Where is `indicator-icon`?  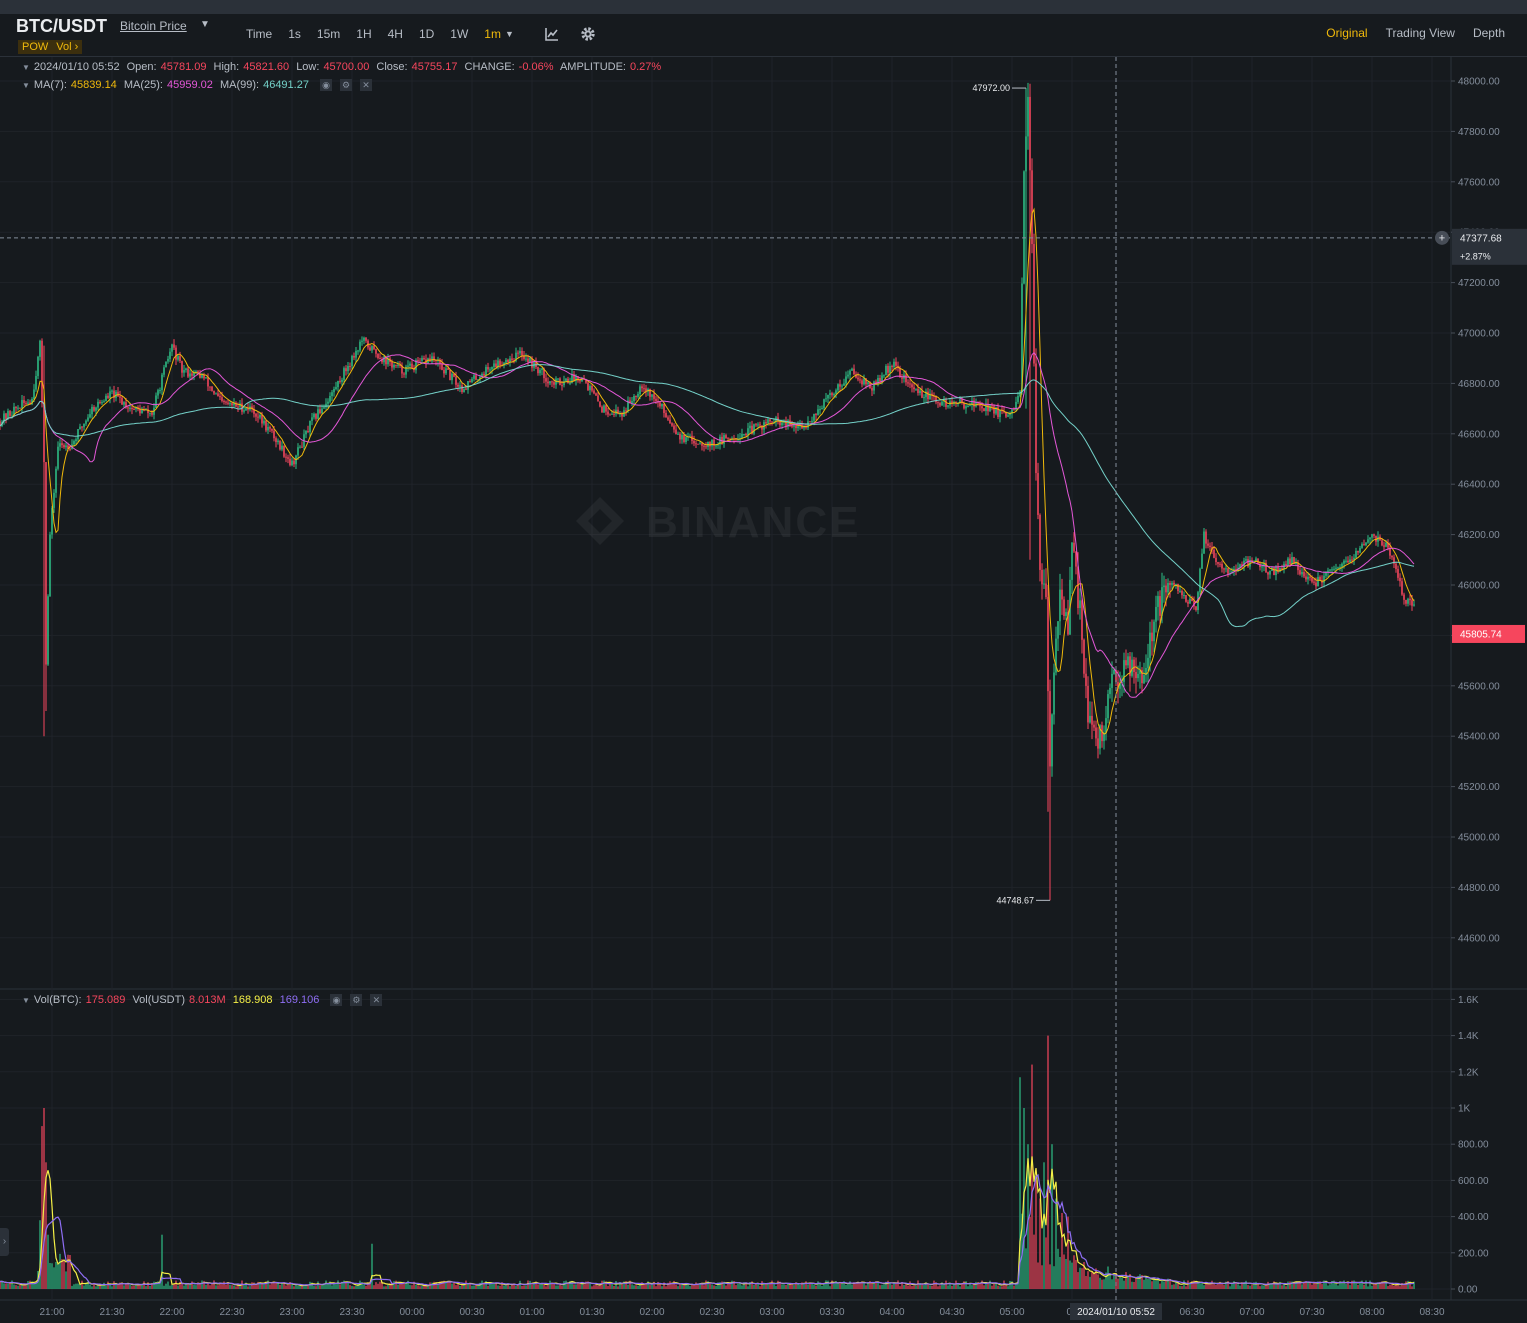 indicator-icon is located at coordinates (552, 34).